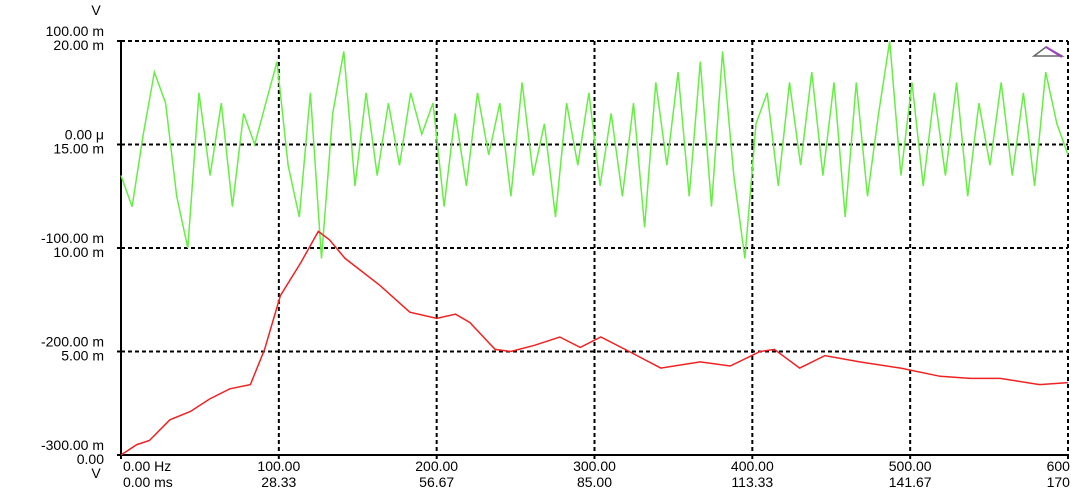 The height and width of the screenshot is (494, 1071). I want to click on y2-tick-label: 20.00 m, so click(78, 45).